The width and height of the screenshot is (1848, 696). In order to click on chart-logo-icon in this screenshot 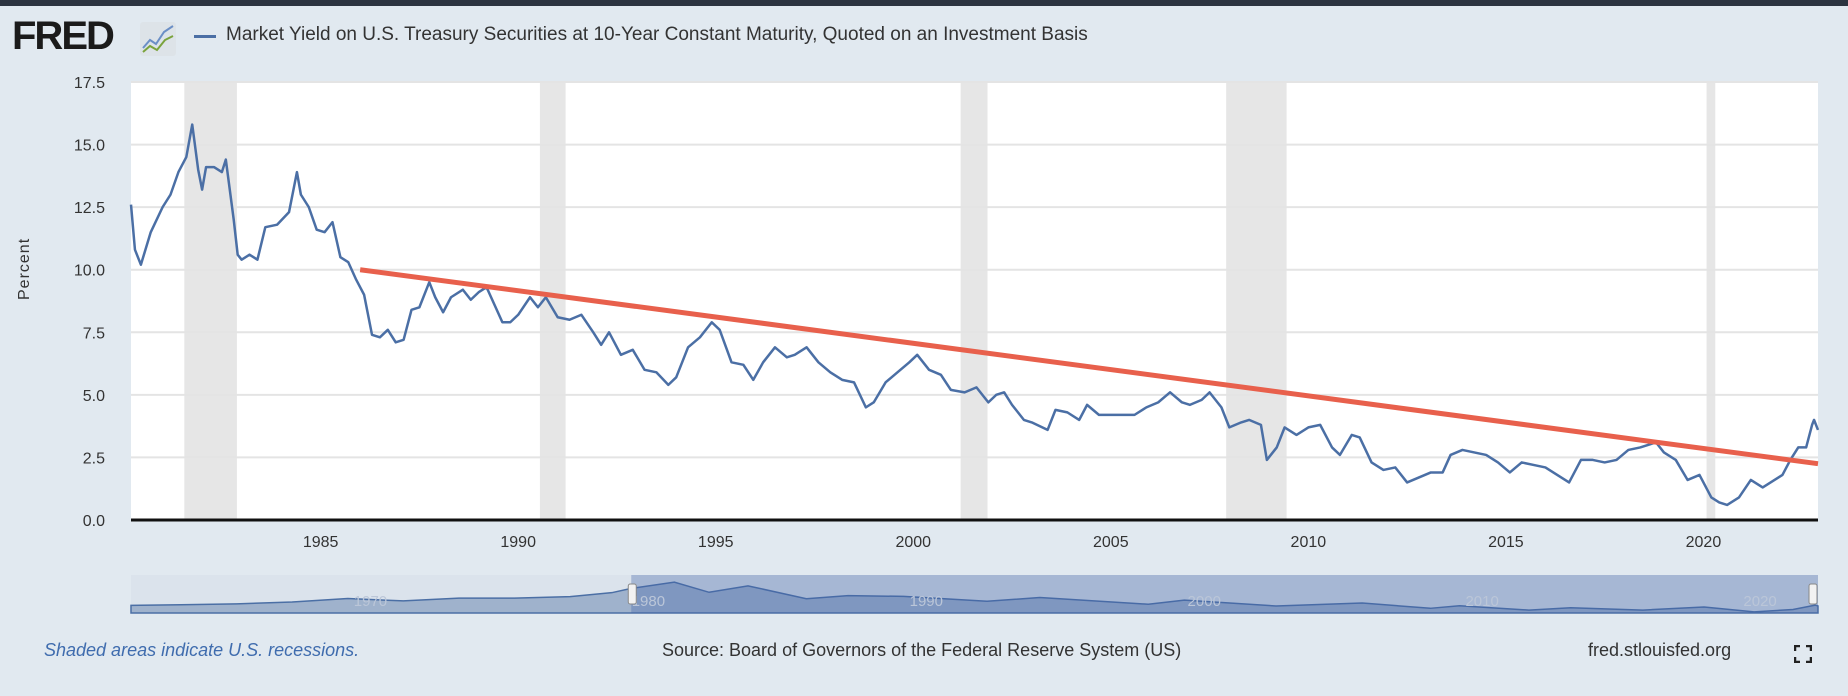, I will do `click(158, 39)`.